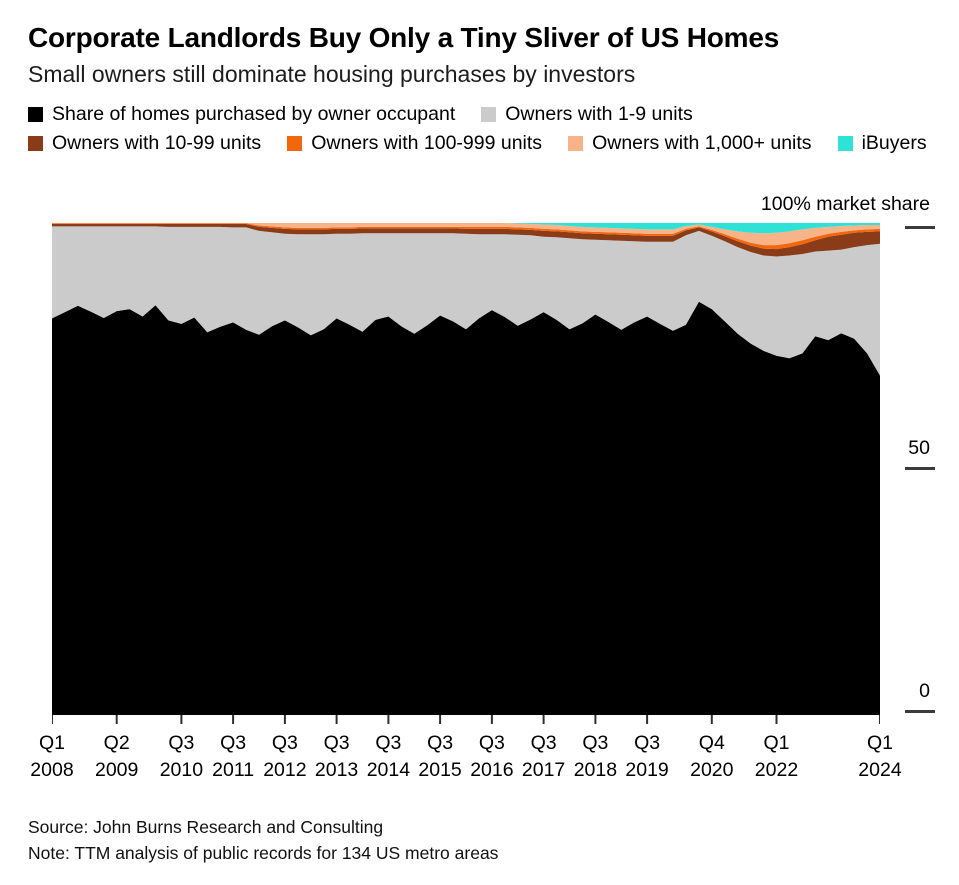  Describe the element at coordinates (336, 756) in the screenshot. I see `x-tick-label-2013: Q3 2013` at that location.